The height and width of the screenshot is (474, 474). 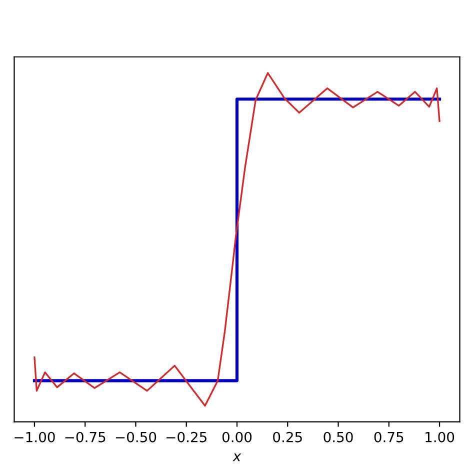 What do you see at coordinates (440, 437) in the screenshot?
I see `x-tick-label: 1.00` at bounding box center [440, 437].